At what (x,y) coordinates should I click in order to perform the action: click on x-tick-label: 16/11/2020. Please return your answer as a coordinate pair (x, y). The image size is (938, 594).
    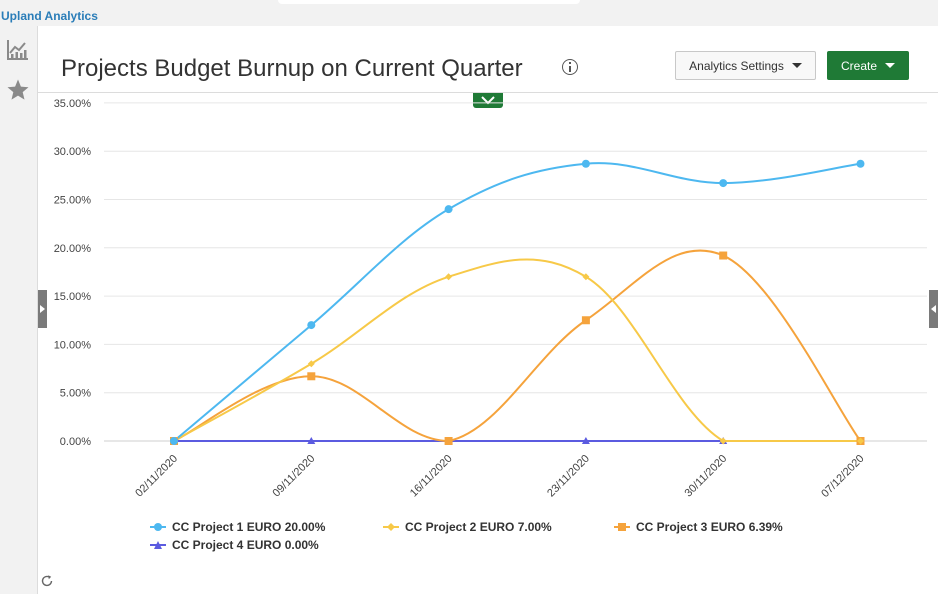
    Looking at the image, I should click on (431, 476).